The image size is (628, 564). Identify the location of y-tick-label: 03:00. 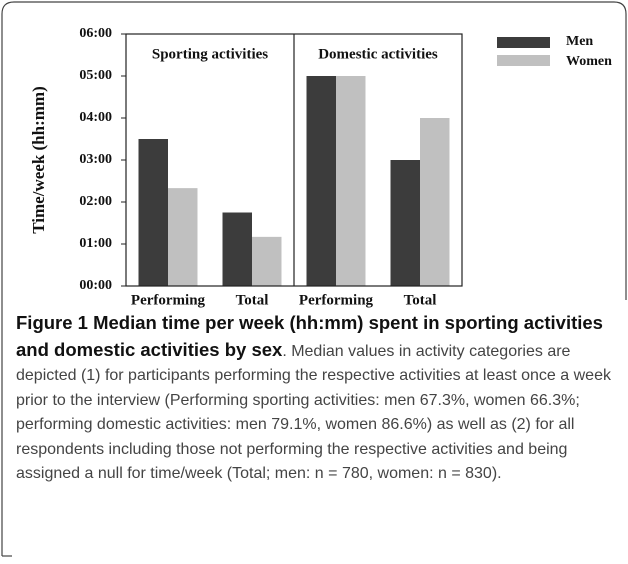
(95, 159).